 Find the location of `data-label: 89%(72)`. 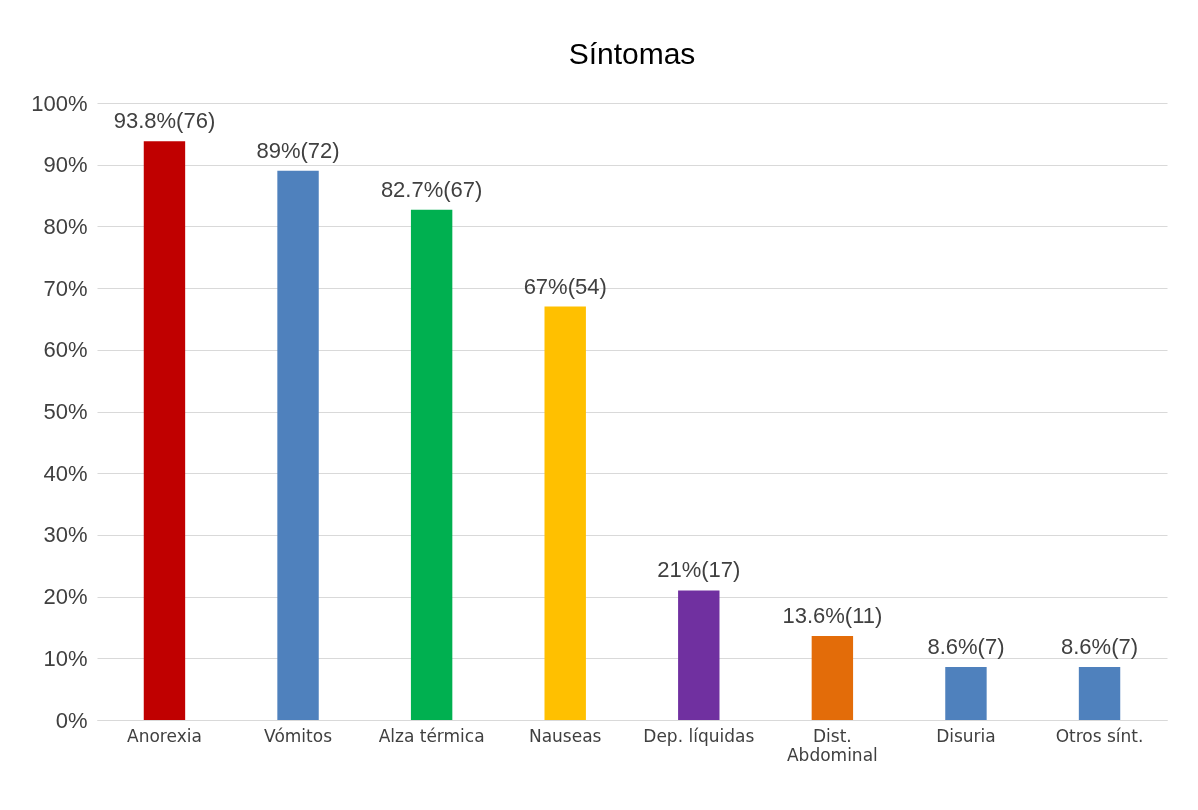

data-label: 89%(72) is located at coordinates (298, 150).